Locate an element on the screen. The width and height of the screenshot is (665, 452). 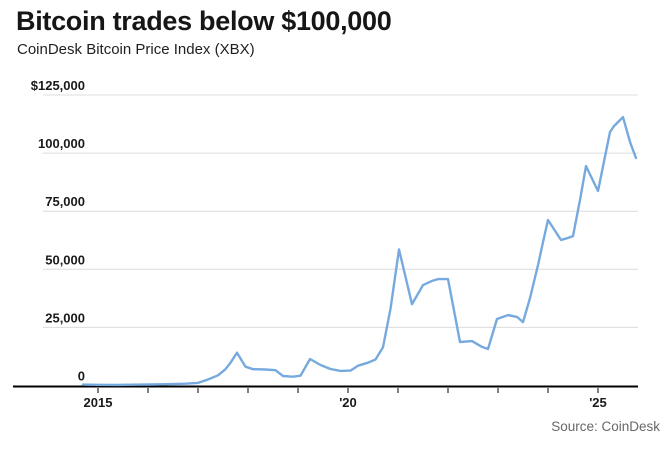
chart-title: Bitcoin trades below $100,000 is located at coordinates (204, 21).